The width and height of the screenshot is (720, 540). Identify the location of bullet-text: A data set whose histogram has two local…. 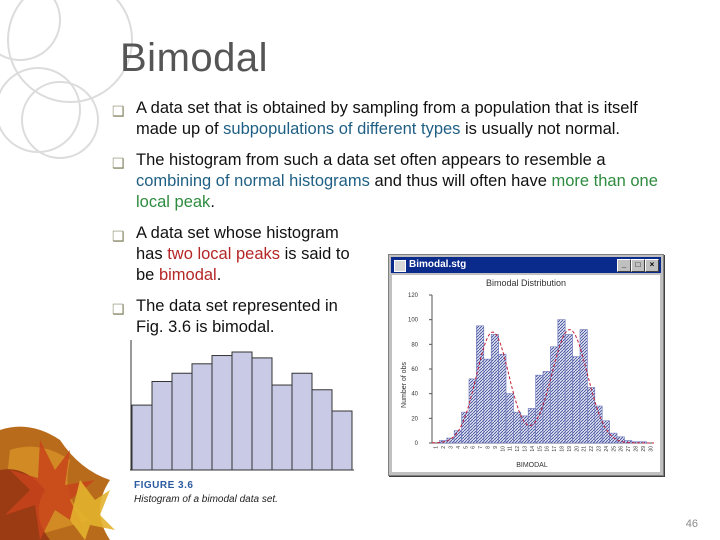
(243, 254).